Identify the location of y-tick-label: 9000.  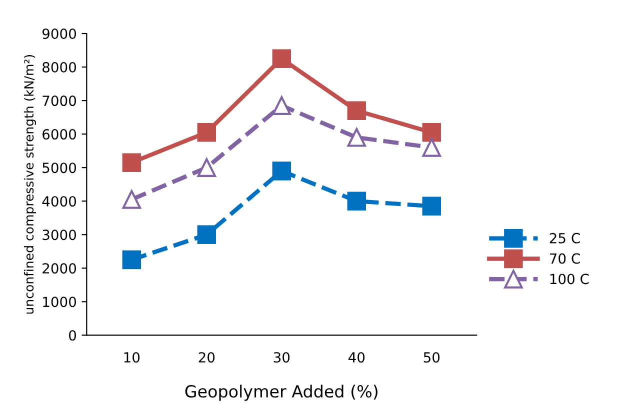
(59, 33).